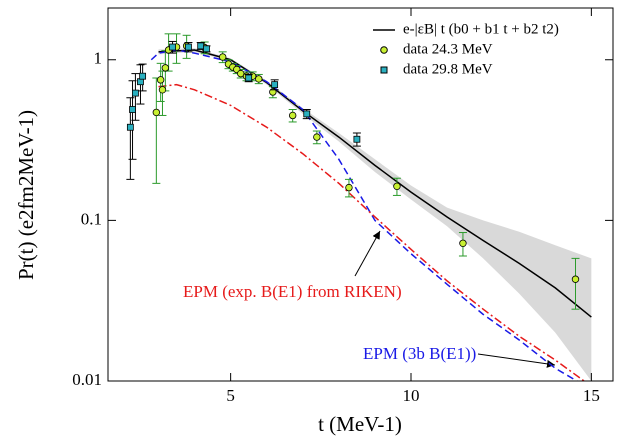 Image resolution: width=623 pixels, height=441 pixels. What do you see at coordinates (448, 69) in the screenshot?
I see `legend-label: data 29.8 MeV` at bounding box center [448, 69].